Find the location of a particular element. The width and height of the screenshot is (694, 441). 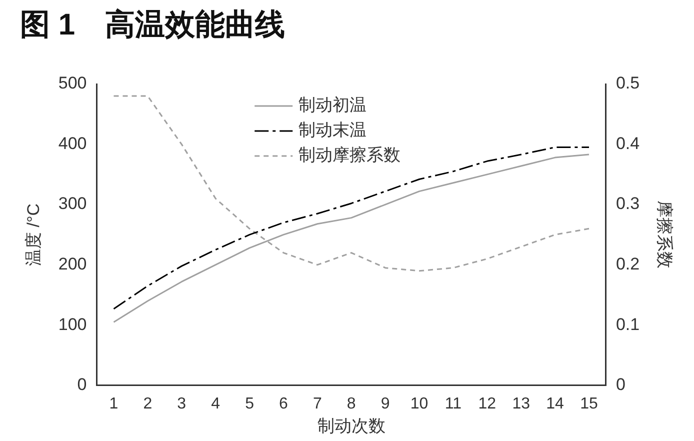

y-tick-label: 0 is located at coordinates (82, 384).